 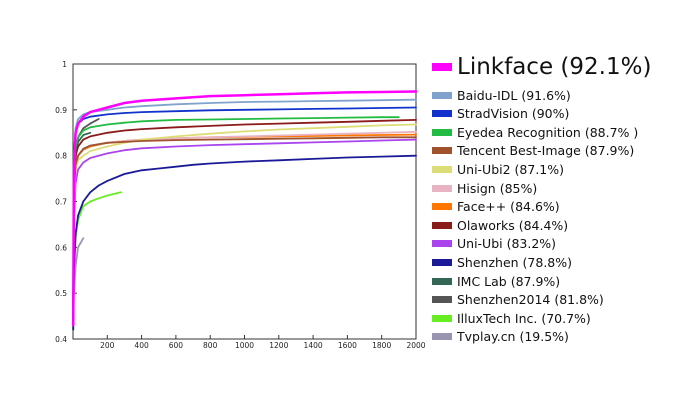 I want to click on legend-label: Tvplay.cn (19.5%), so click(x=513, y=337).